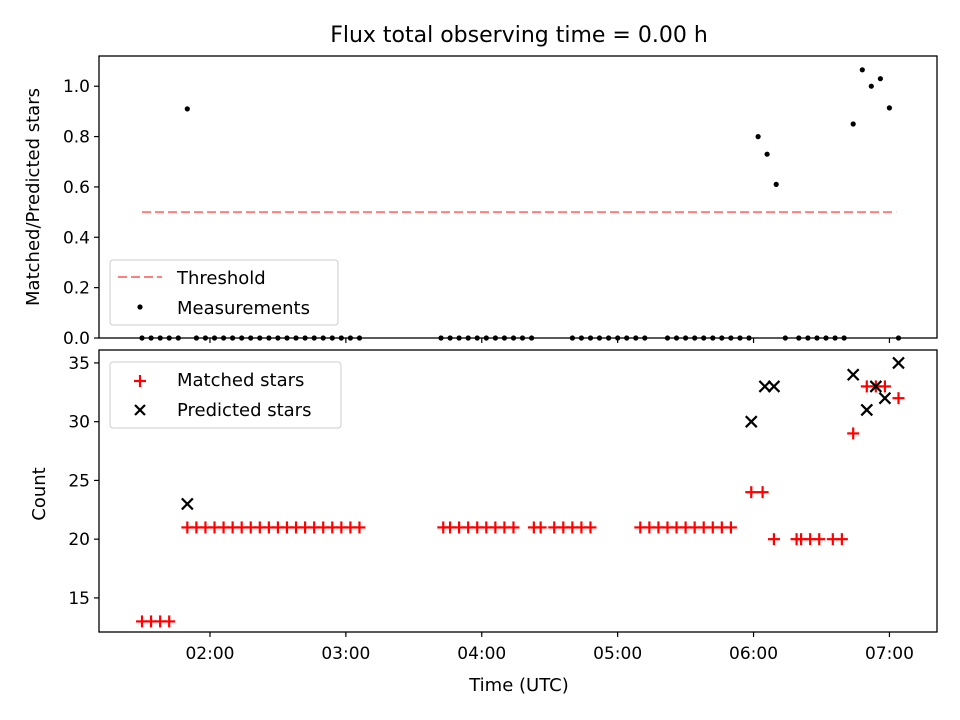 The height and width of the screenshot is (720, 960). What do you see at coordinates (889, 654) in the screenshot?
I see `bottom-x-tick-label: 07:00` at bounding box center [889, 654].